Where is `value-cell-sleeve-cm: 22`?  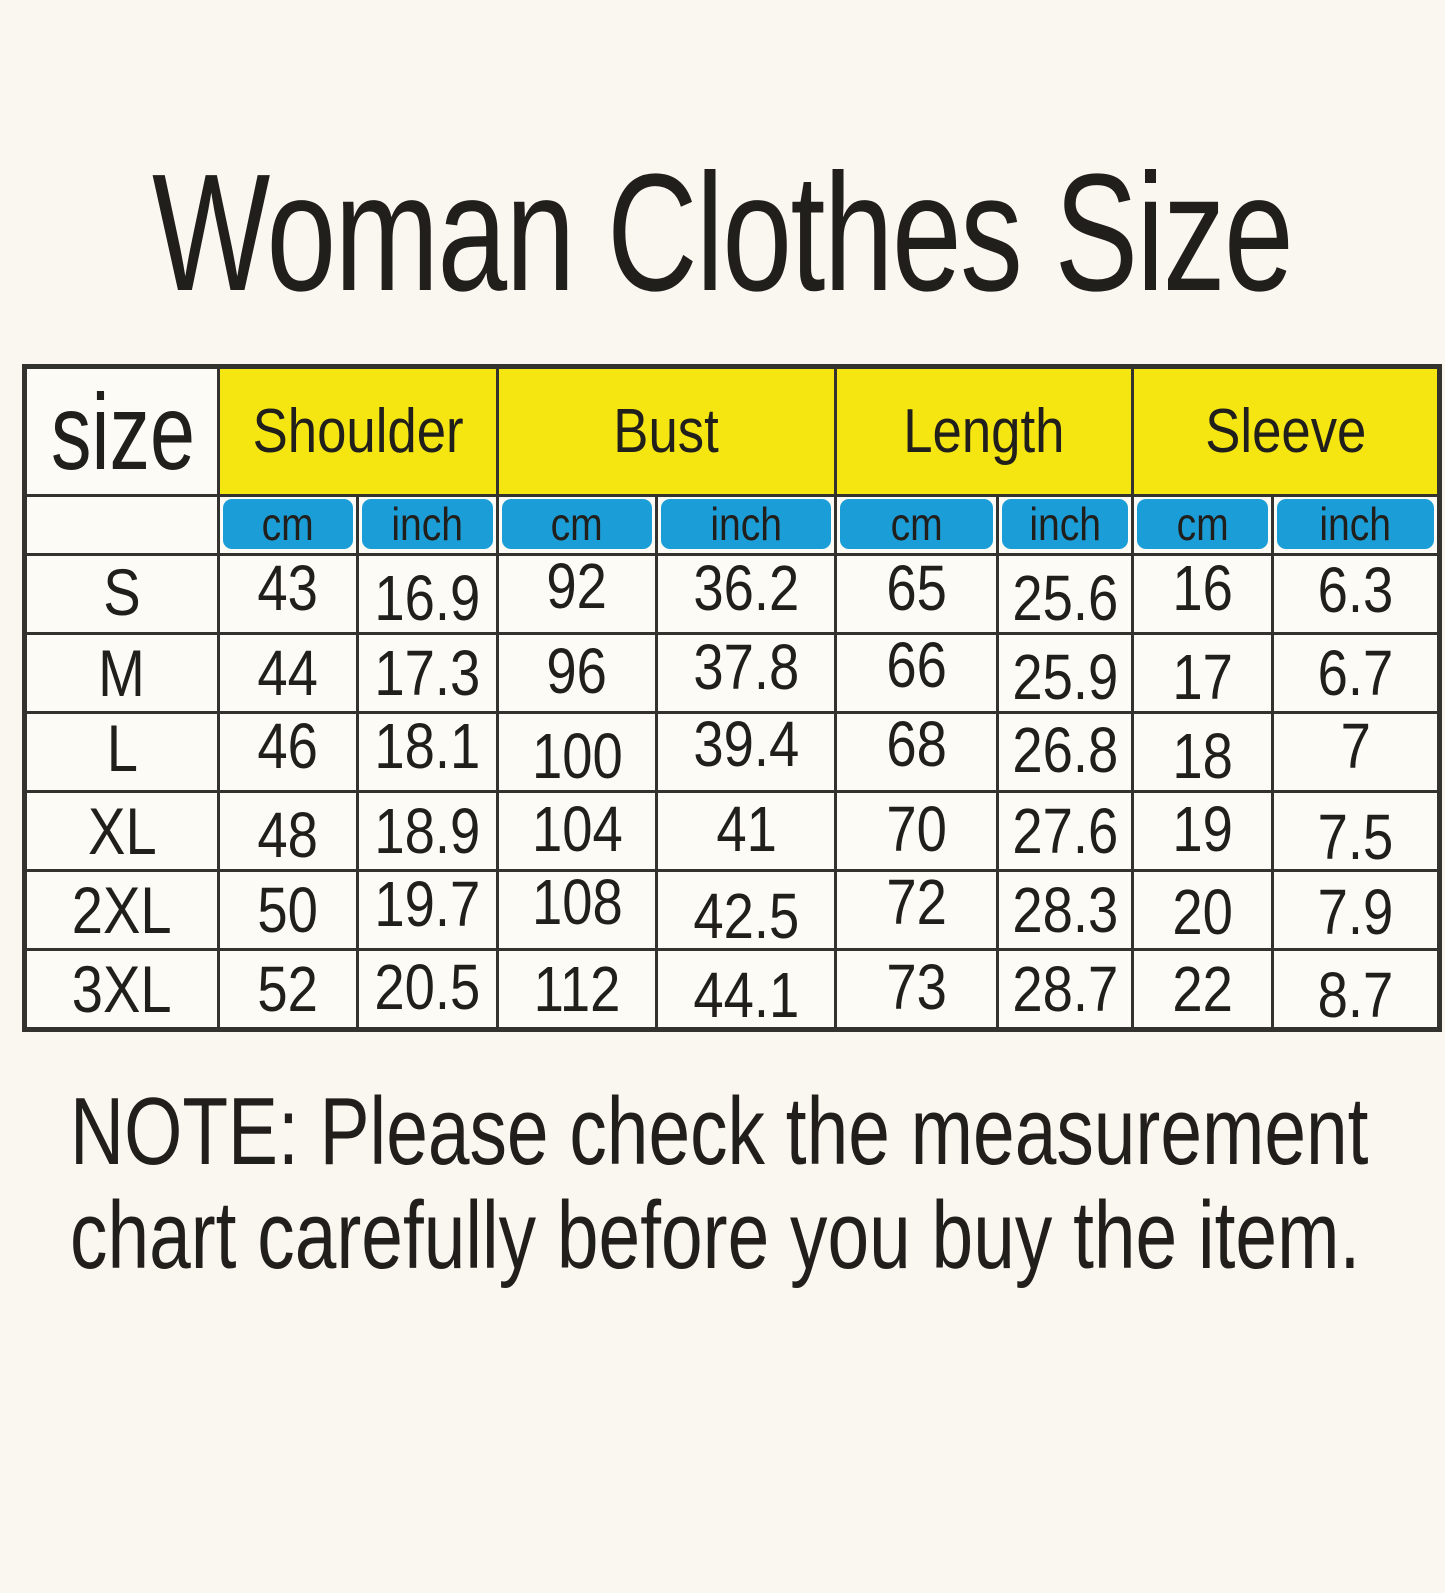
value-cell-sleeve-cm: 22 is located at coordinates (1202, 989).